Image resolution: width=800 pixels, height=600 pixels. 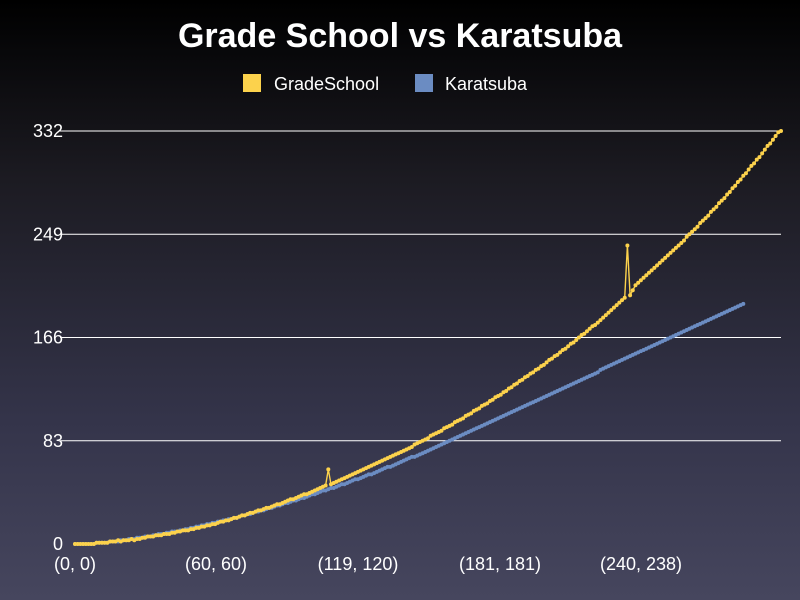 I want to click on chart-title: Grade School vs Karatsuba, so click(x=400, y=36).